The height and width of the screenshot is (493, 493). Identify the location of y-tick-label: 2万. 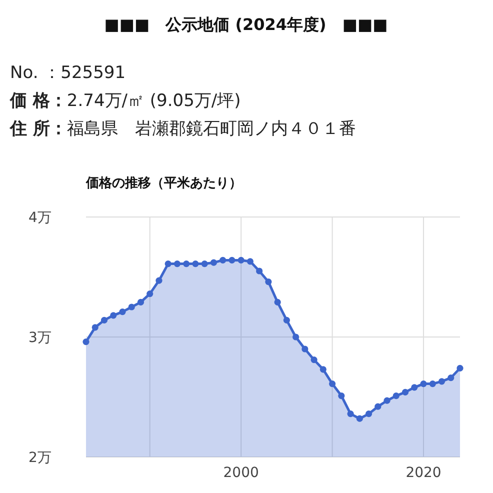
(40, 458).